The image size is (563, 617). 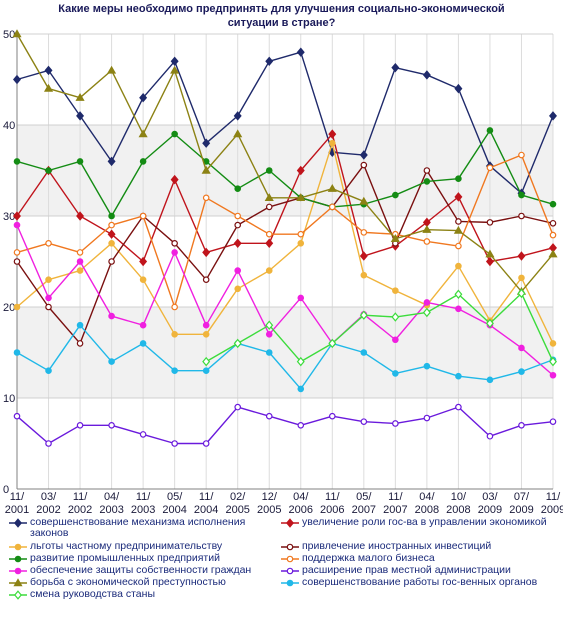 I want to click on x-tick-label: 2001, so click(x=17, y=510).